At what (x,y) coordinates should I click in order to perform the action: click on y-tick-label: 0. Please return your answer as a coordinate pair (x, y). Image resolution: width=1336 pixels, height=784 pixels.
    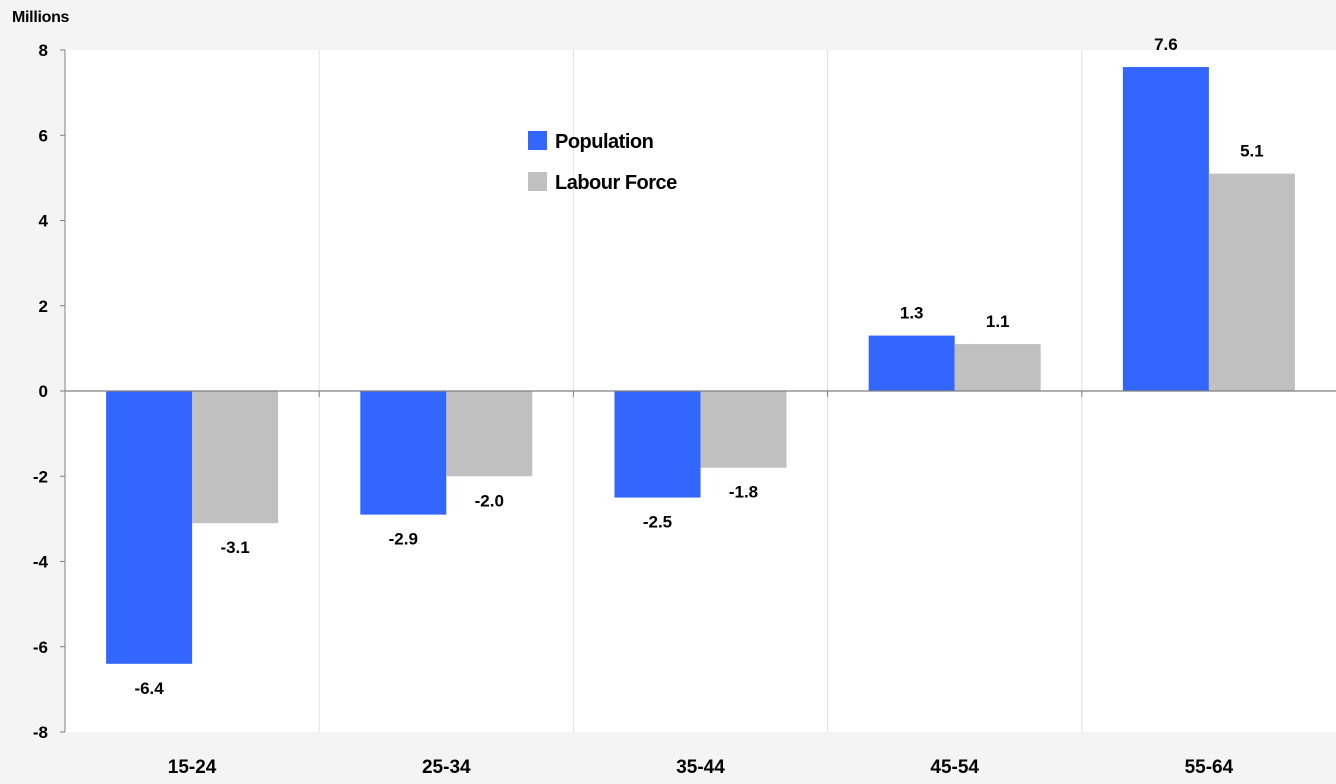
    Looking at the image, I should click on (43, 391).